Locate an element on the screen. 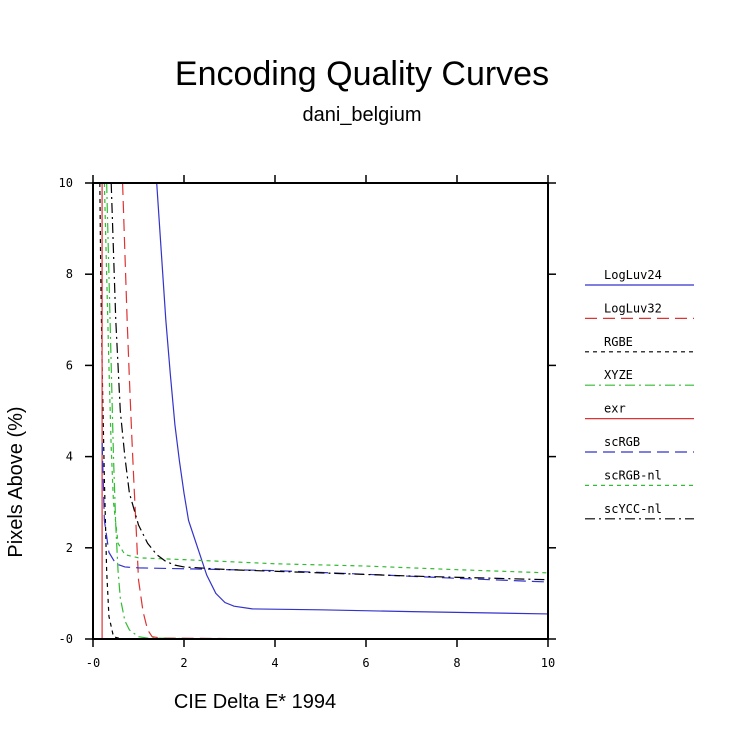 This screenshot has height=731, width=731. legend-item-xyze: XYZE is located at coordinates (639, 377).